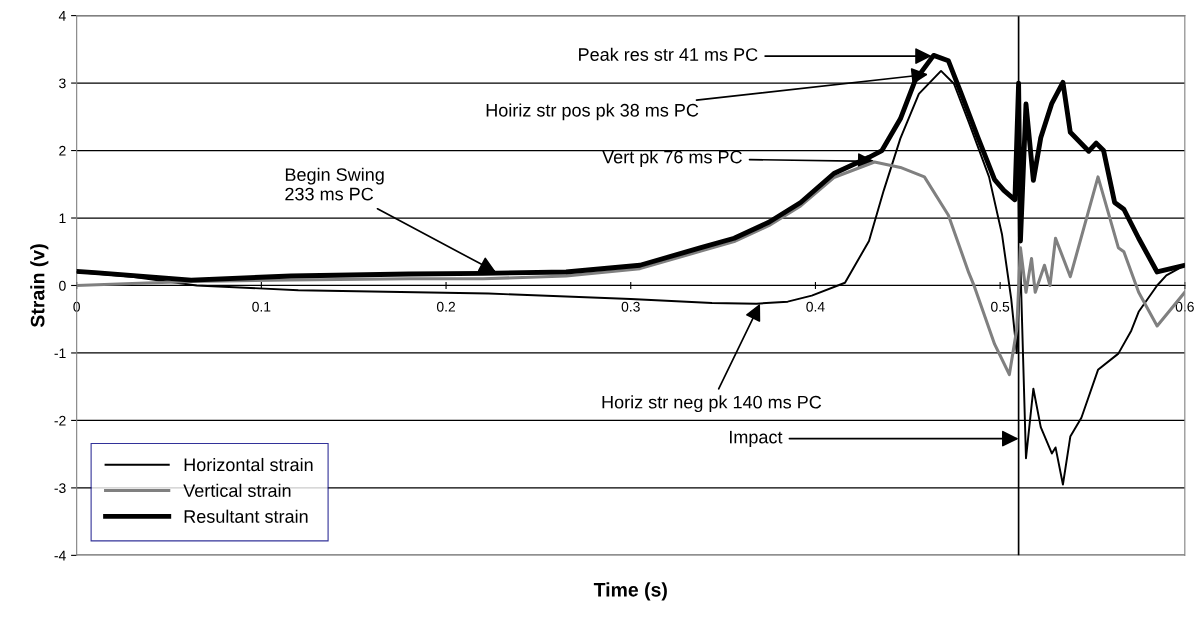  What do you see at coordinates (237, 490) in the screenshot?
I see `legend-label: Vertical strain` at bounding box center [237, 490].